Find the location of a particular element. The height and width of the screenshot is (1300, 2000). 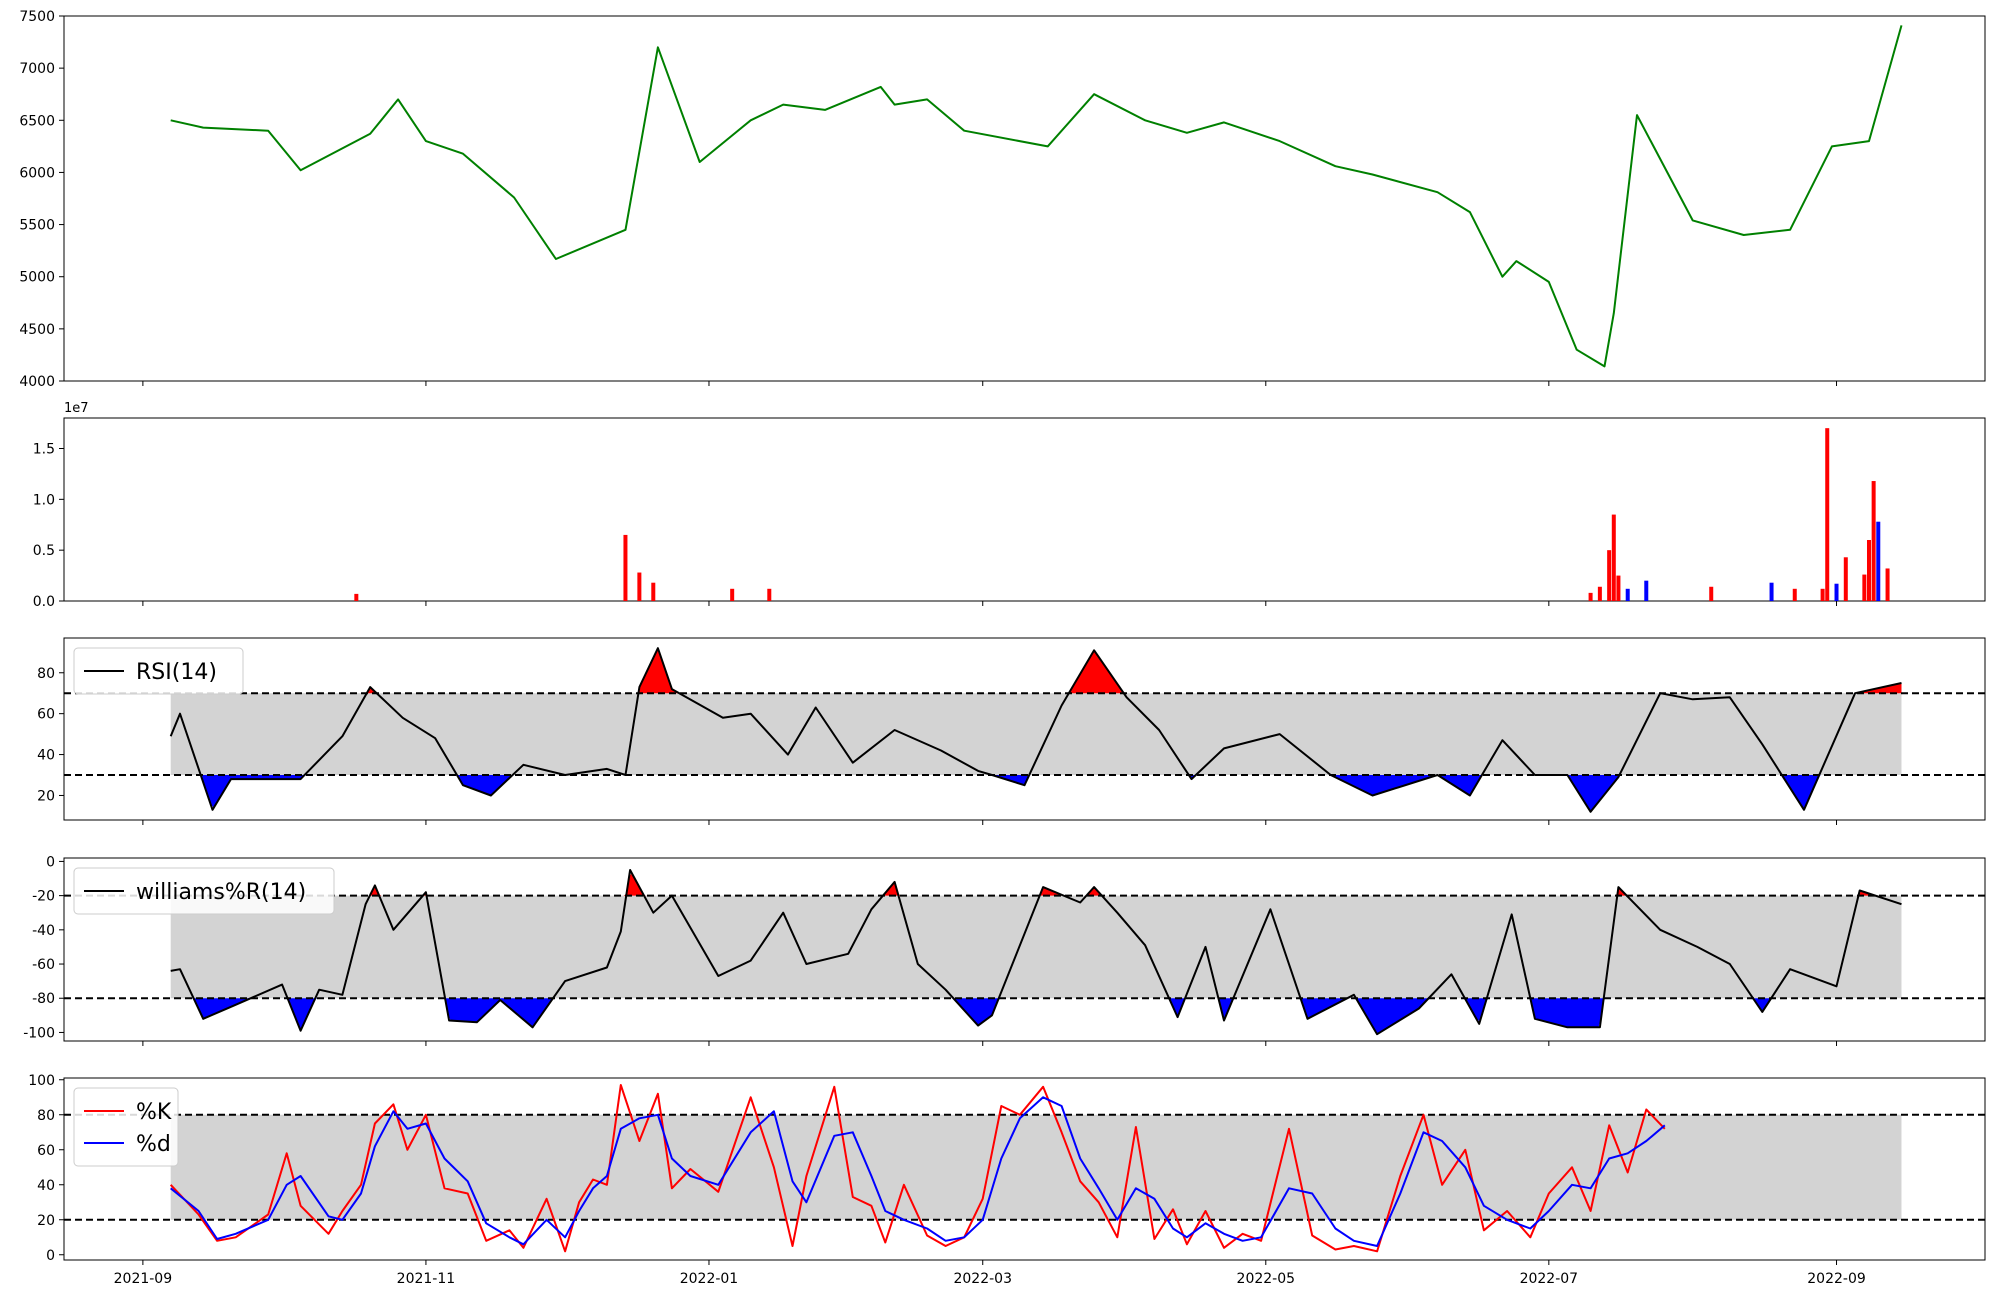

x-tick-label: 2022-01 is located at coordinates (709, 1279).